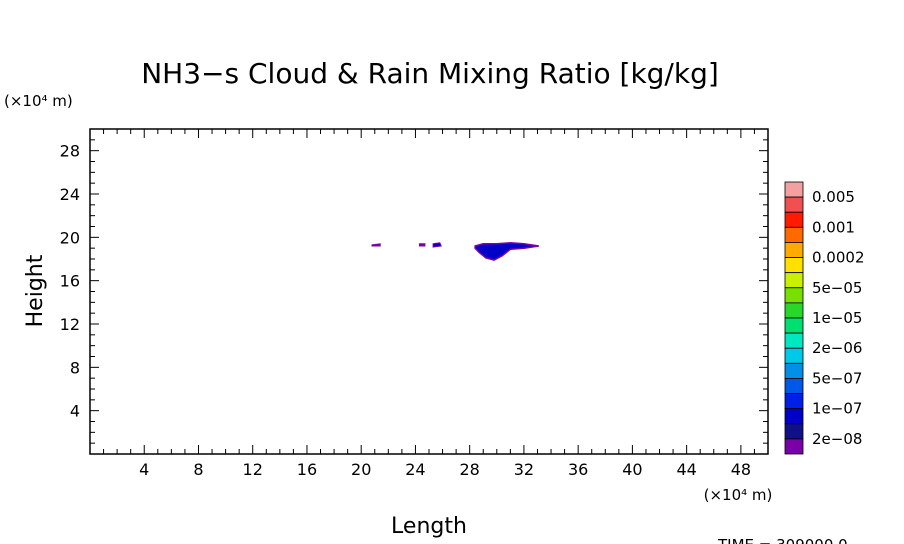 This screenshot has height=544, width=904. I want to click on x-axis-unit: (×10⁴ m), so click(738, 495).